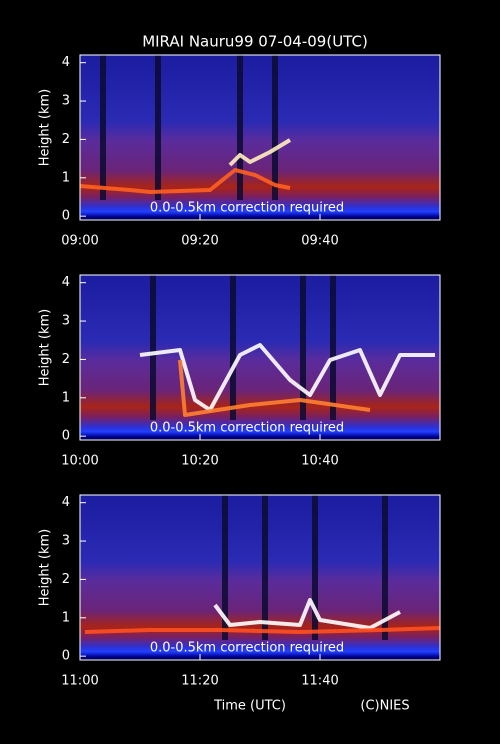 The height and width of the screenshot is (744, 500). What do you see at coordinates (319, 681) in the screenshot?
I see `x-tick-label: 11:40` at bounding box center [319, 681].